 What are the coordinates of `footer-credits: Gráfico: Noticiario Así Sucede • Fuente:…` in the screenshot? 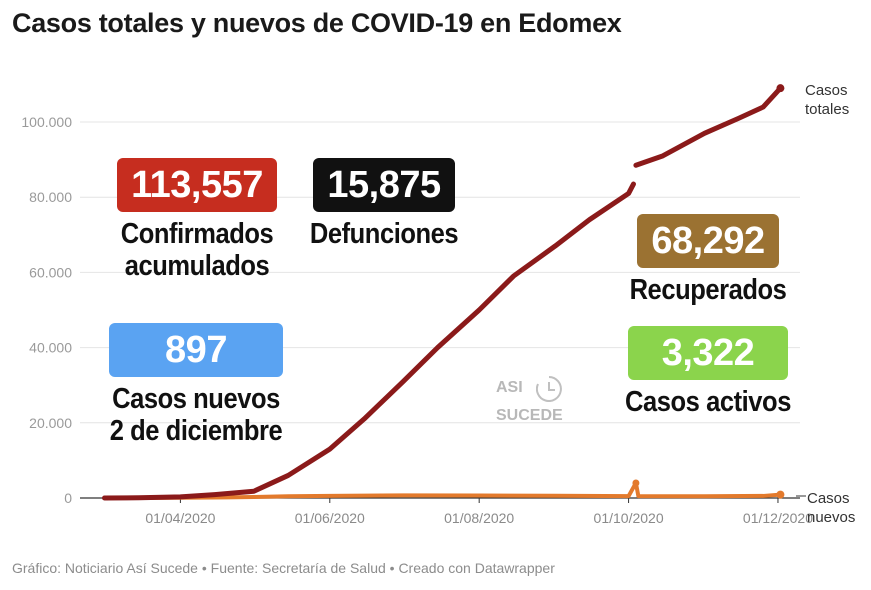 It's located at (283, 568).